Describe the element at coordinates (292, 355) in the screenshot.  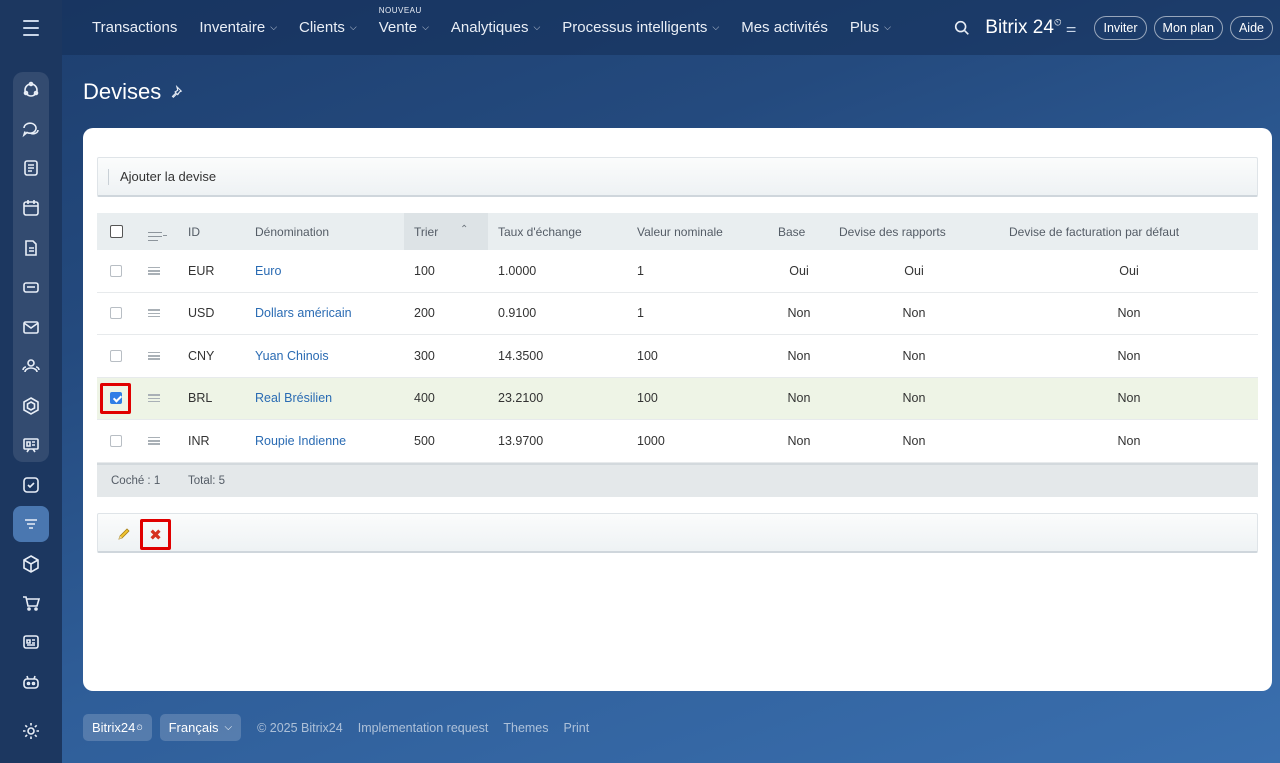
I see `cell-name: Yuan Chinois` at that location.